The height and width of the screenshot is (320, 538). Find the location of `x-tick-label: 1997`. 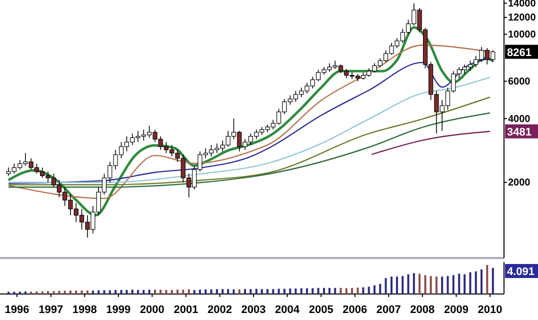

x-tick-label: 1997 is located at coordinates (51, 310).